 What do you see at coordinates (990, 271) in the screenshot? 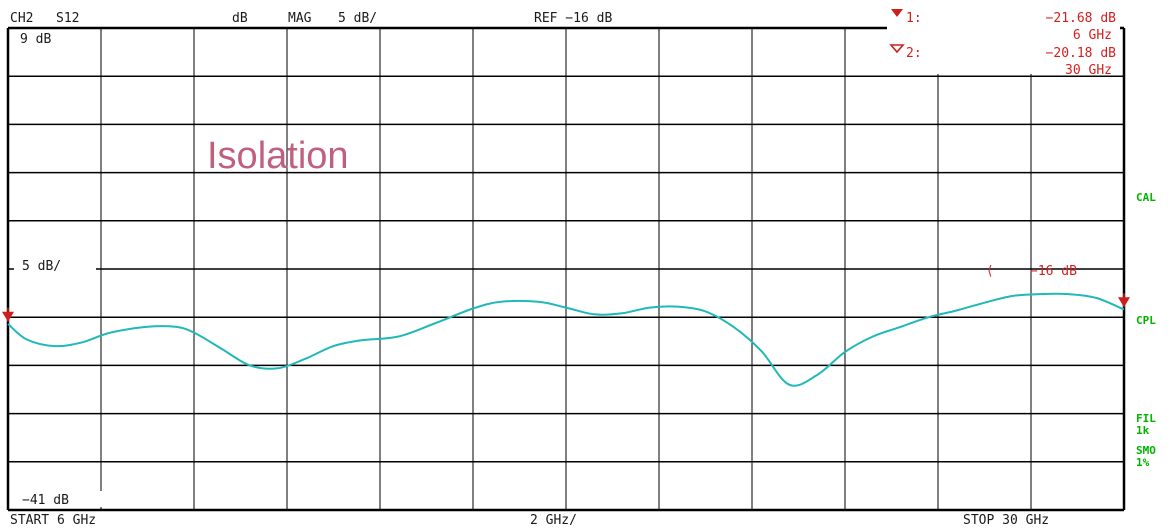
I see `ref-level-arrow-icon: ⟨` at bounding box center [990, 271].